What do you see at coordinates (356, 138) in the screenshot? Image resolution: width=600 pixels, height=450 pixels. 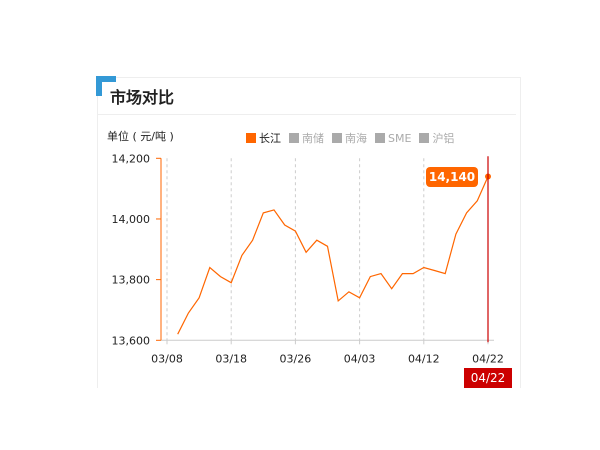 I see `legend-label: 南海` at bounding box center [356, 138].